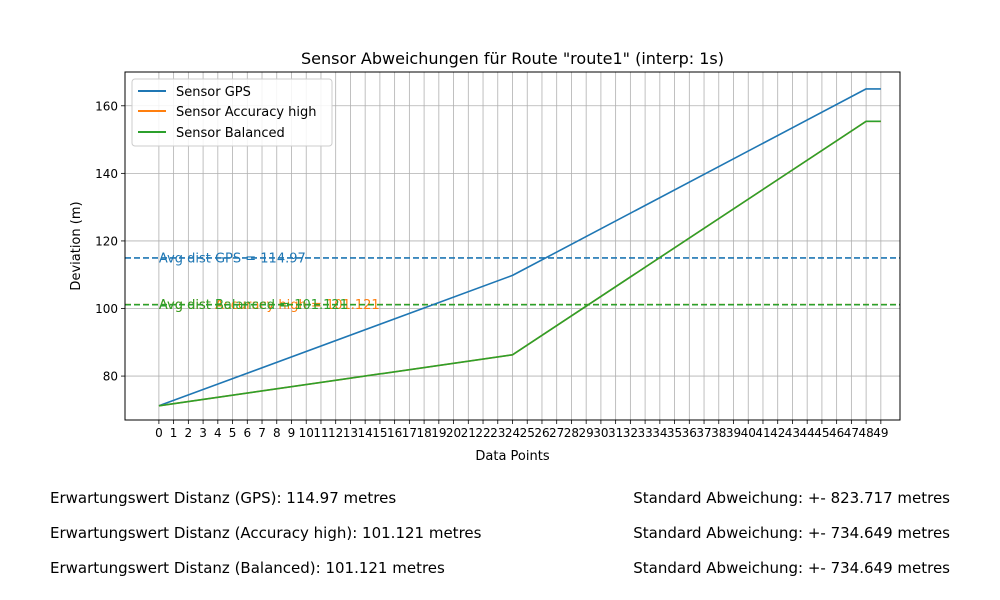 The image size is (1000, 600). What do you see at coordinates (110, 377) in the screenshot?
I see `y-tick-label: 80` at bounding box center [110, 377].